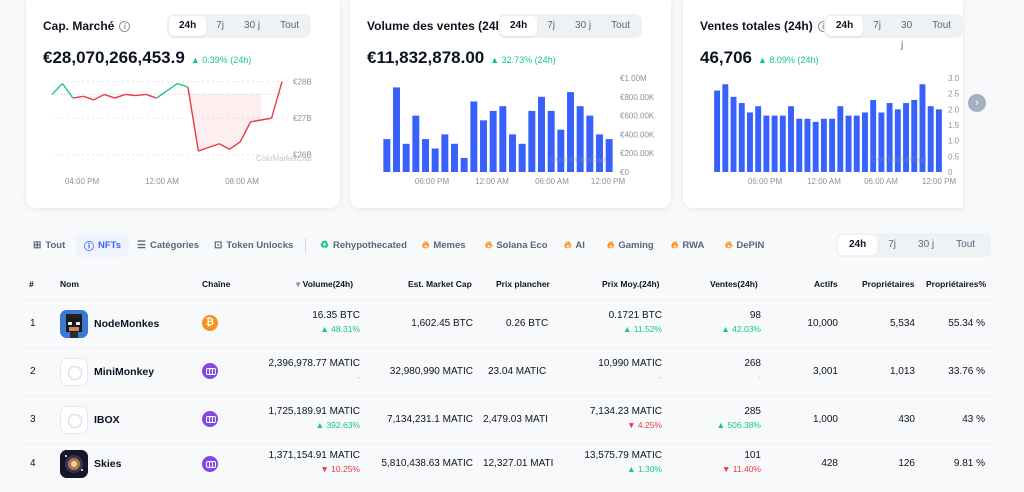 The height and width of the screenshot is (492, 1024). What do you see at coordinates (574, 245) in the screenshot?
I see `filter-ai: 🔥︎ AI` at bounding box center [574, 245].